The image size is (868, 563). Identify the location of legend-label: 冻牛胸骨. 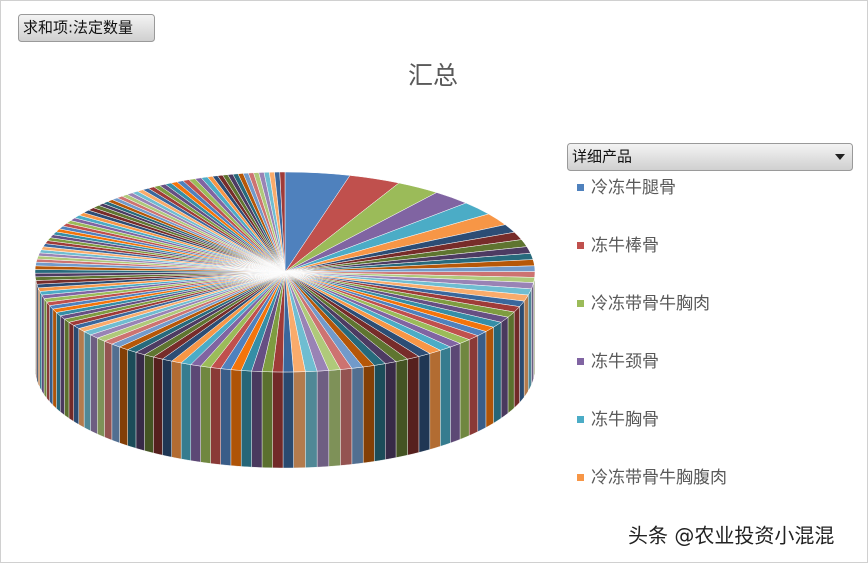
(625, 420).